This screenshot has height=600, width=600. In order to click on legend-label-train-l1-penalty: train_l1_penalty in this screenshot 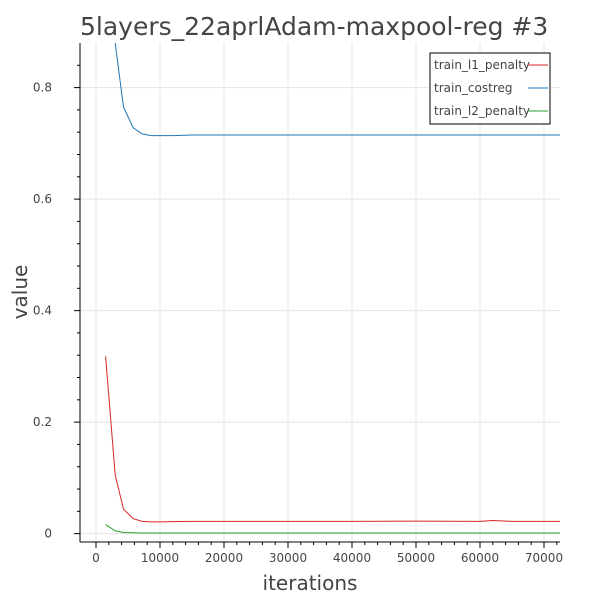, I will do `click(482, 65)`.